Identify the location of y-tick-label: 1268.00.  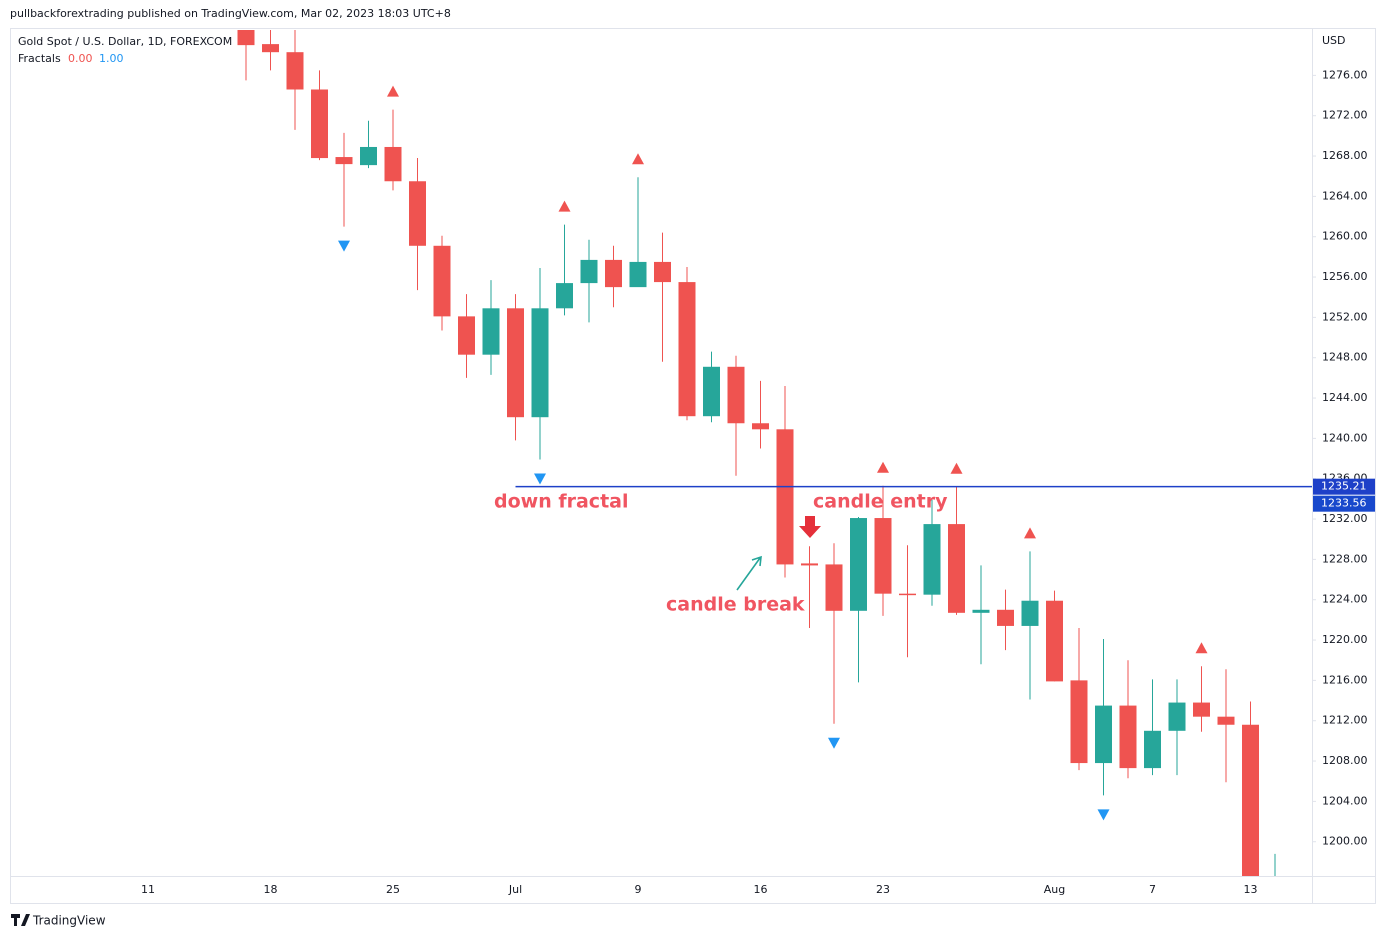
(1345, 155).